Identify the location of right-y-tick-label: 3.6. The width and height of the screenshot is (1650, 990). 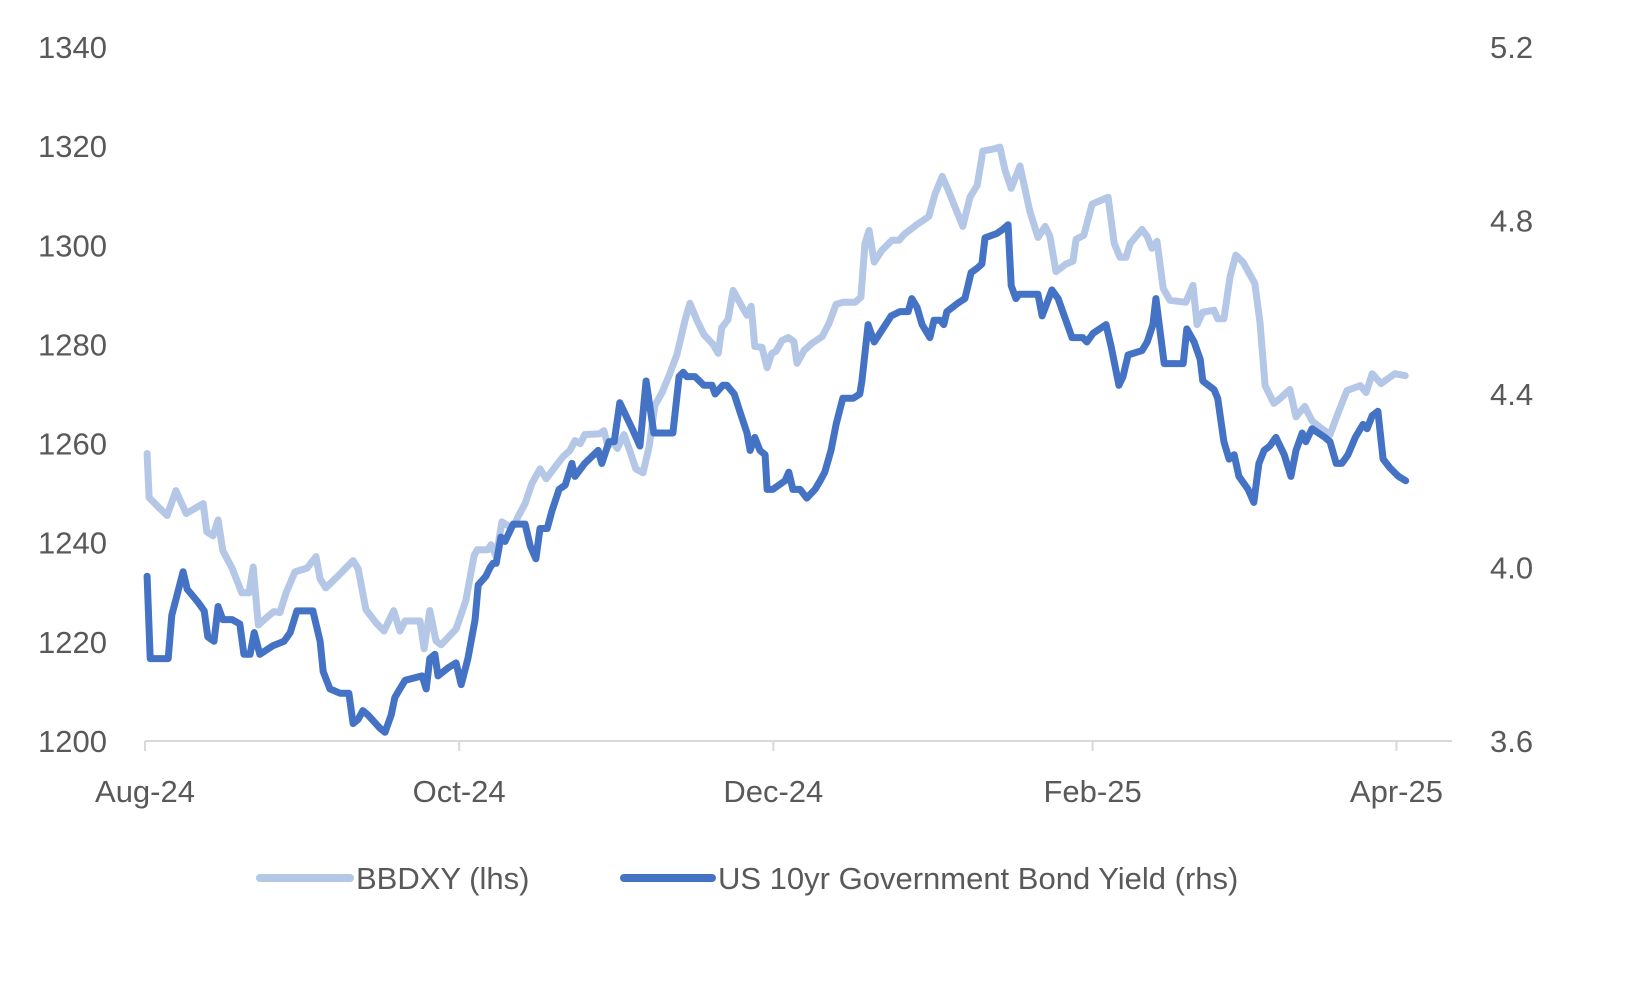
(1511, 741).